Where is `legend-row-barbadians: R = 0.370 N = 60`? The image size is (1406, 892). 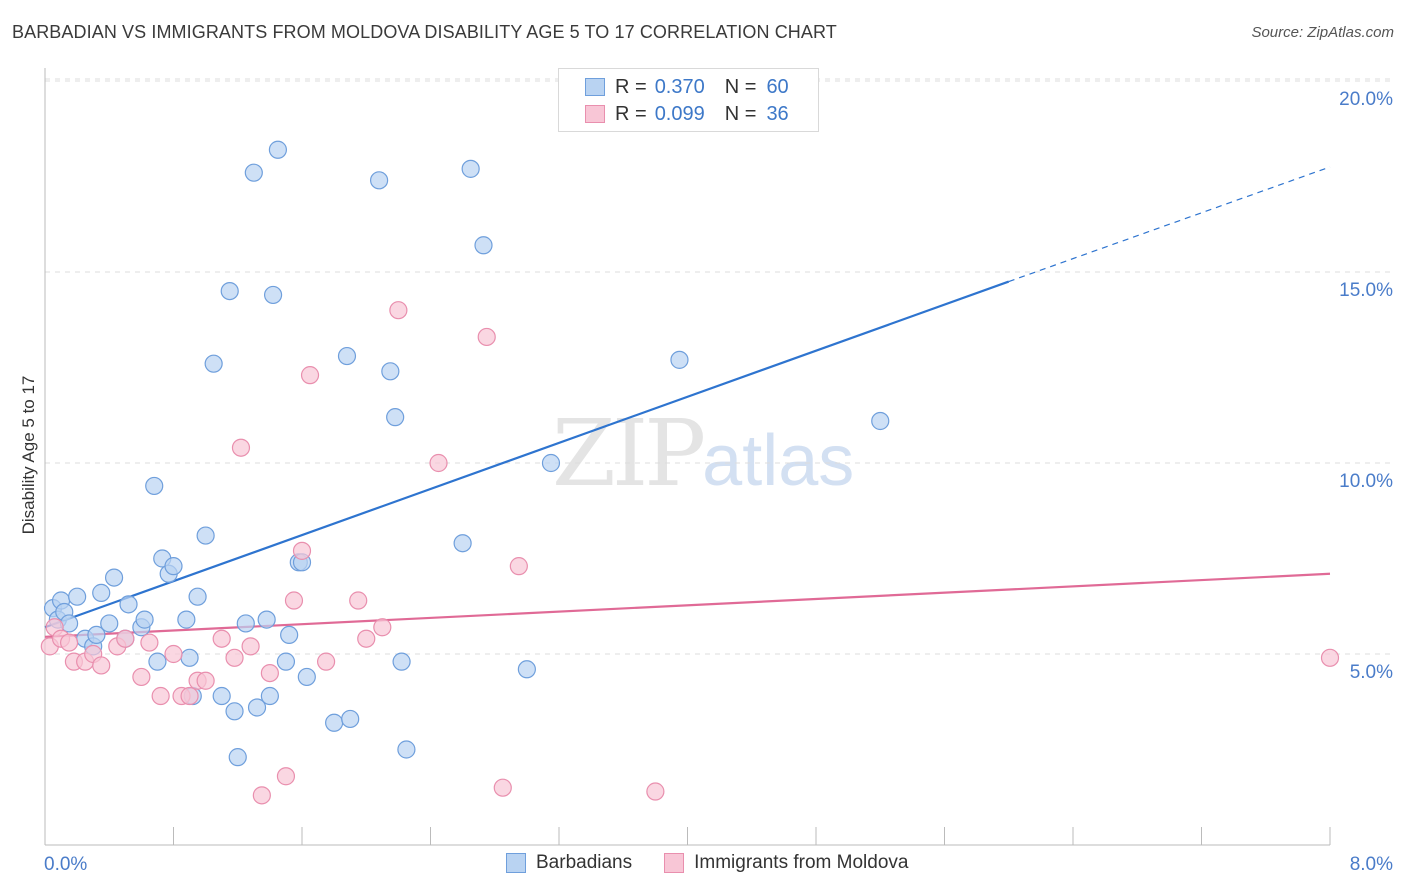 legend-row-barbadians: R = 0.370 N = 60 is located at coordinates (687, 87).